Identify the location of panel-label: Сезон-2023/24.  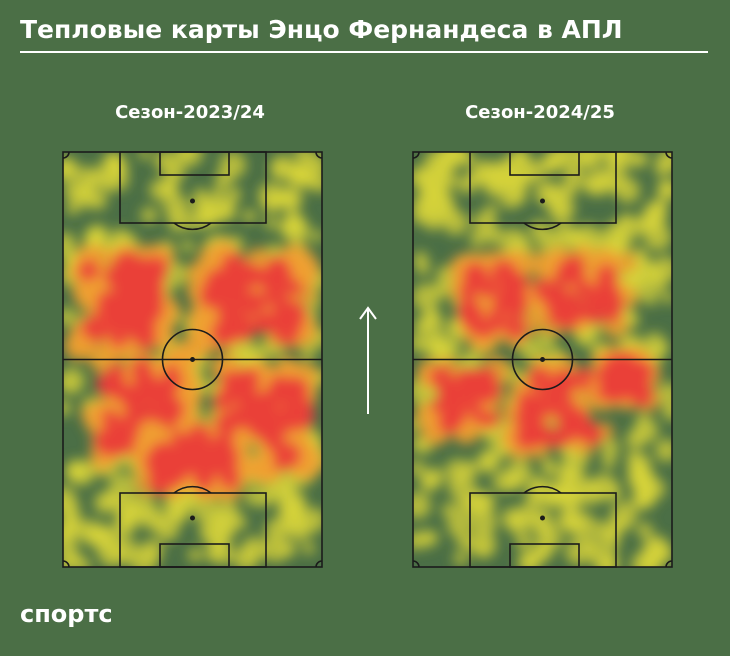
(190, 112).